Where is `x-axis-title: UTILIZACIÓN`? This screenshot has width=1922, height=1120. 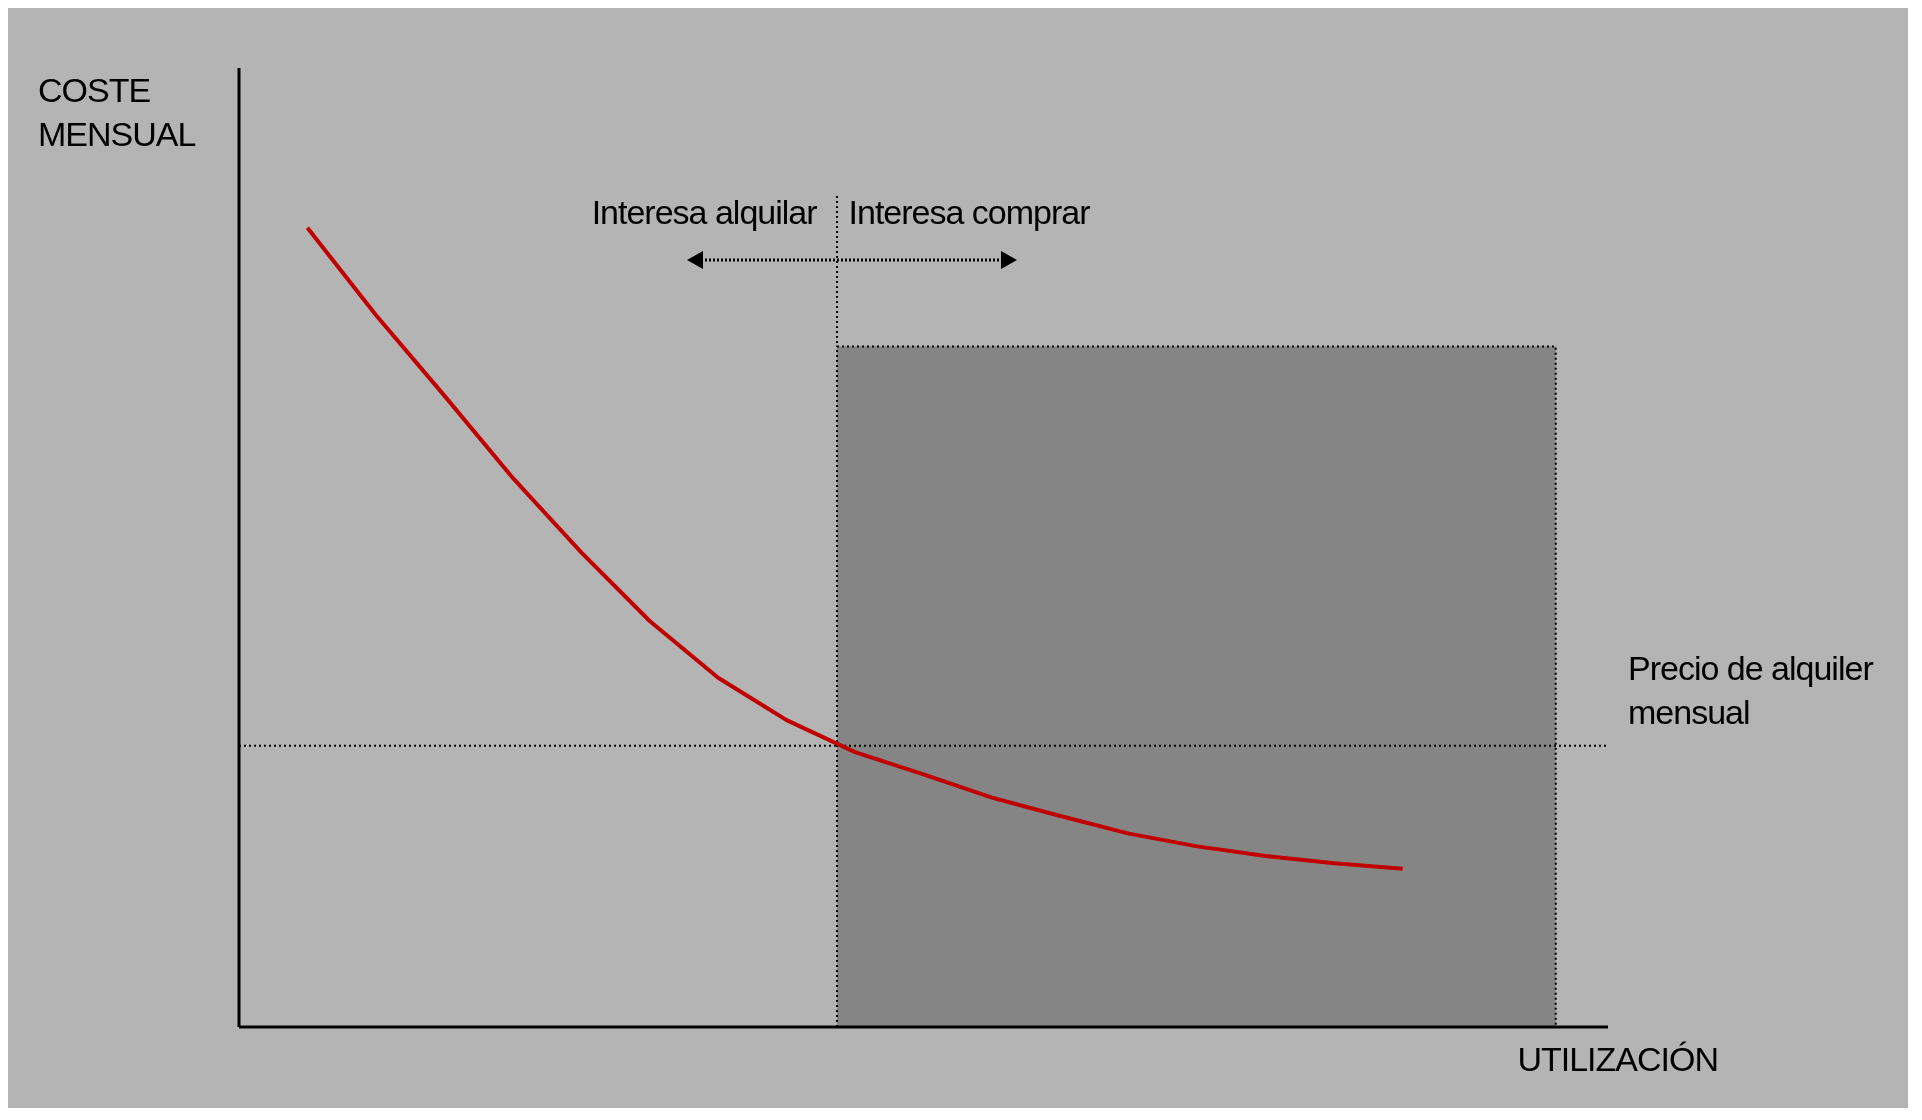 x-axis-title: UTILIZACIÓN is located at coordinates (1617, 1059).